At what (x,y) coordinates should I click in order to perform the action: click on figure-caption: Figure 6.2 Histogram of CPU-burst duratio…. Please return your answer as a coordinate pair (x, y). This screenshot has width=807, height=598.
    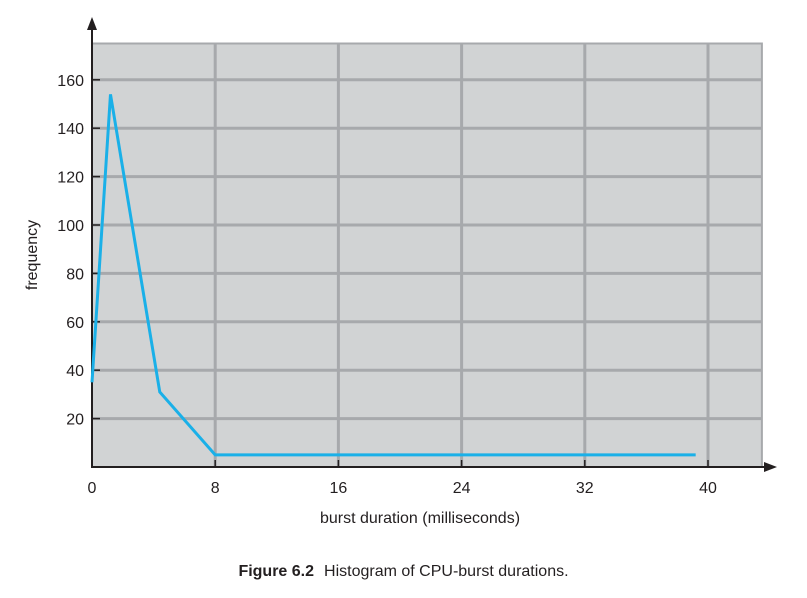
    Looking at the image, I should click on (403, 572).